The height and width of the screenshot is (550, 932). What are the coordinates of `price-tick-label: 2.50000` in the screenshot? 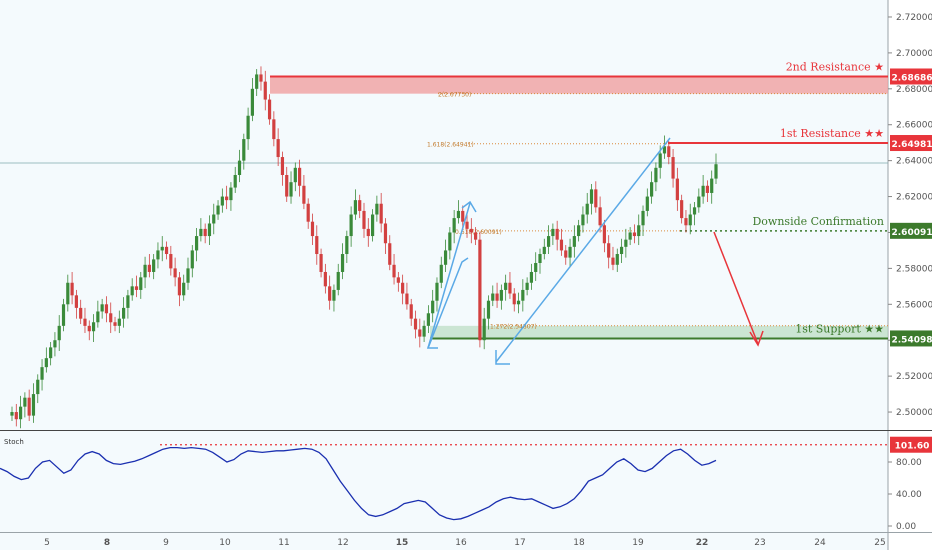 It's located at (914, 413).